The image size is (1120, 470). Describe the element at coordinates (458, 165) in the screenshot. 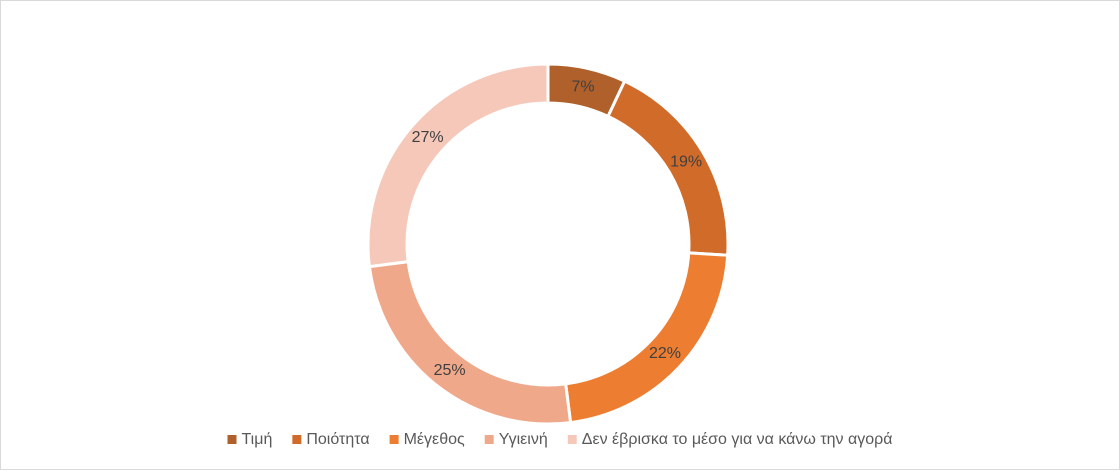

I see `doughnut-segment` at that location.